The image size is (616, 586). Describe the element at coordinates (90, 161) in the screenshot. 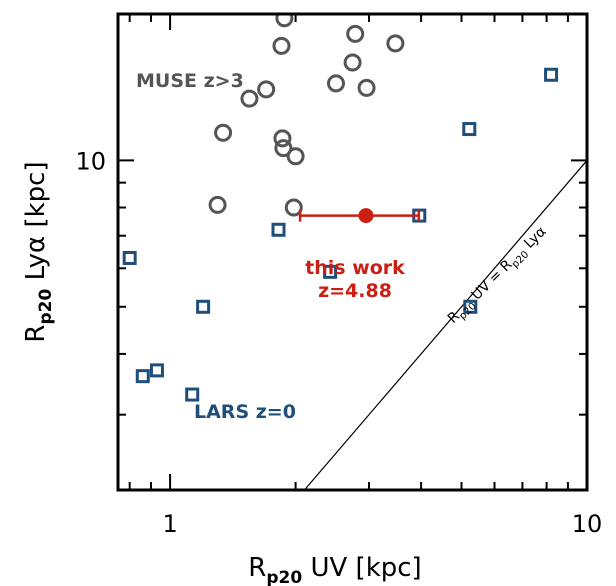

I see `y-tick-label: 10` at that location.